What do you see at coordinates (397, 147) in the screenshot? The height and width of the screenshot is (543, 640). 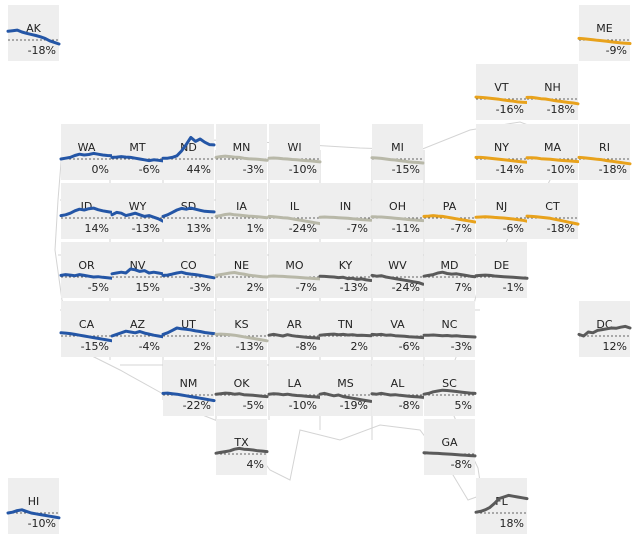 I see `state-abbr: MI` at bounding box center [397, 147].